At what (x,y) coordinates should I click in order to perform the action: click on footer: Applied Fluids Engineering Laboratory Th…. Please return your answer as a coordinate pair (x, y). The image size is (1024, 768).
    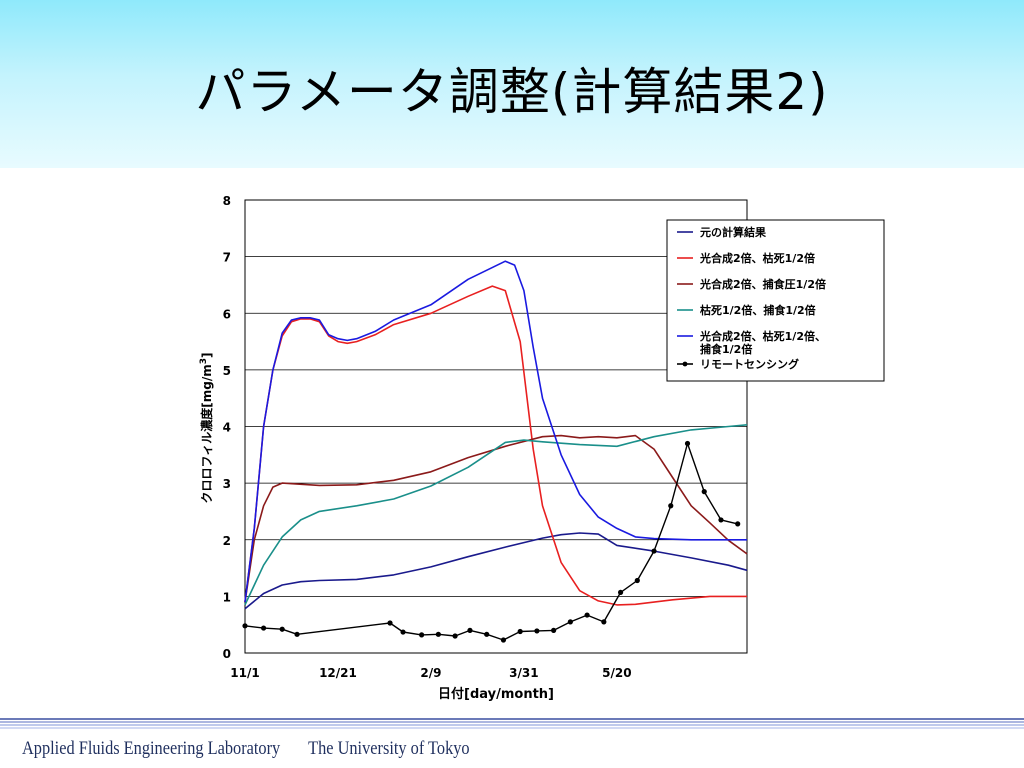
    Looking at the image, I should click on (258, 749).